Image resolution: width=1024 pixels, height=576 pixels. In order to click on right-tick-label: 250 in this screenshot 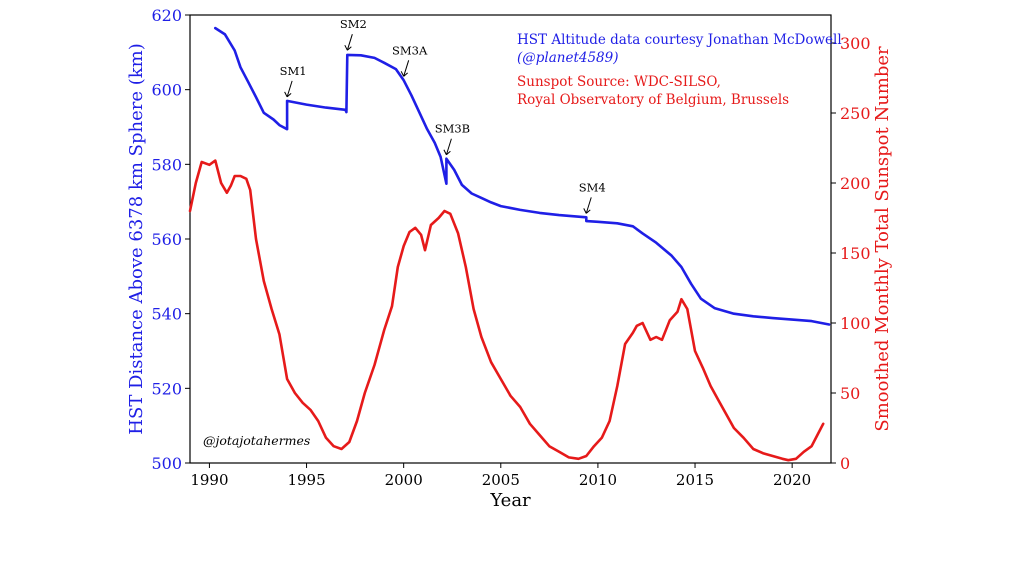, I will do `click(855, 113)`.